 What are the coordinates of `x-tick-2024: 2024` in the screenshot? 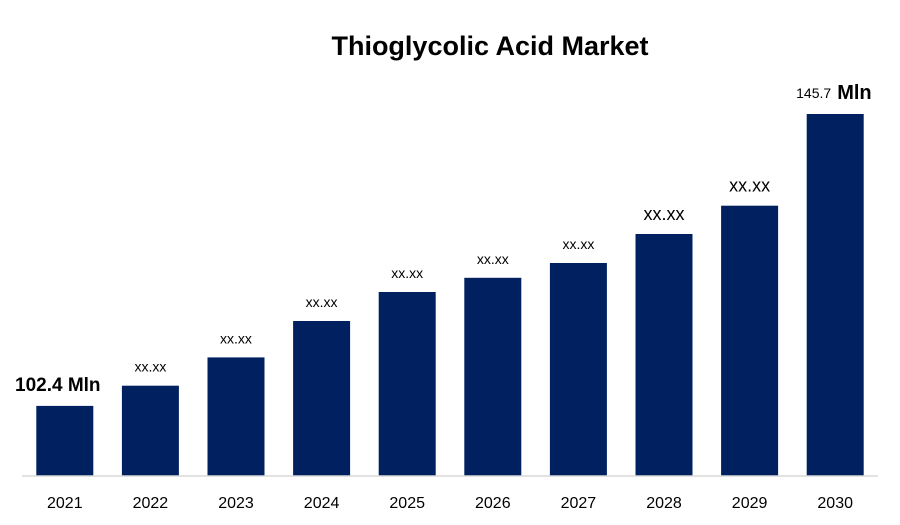 It's located at (322, 503).